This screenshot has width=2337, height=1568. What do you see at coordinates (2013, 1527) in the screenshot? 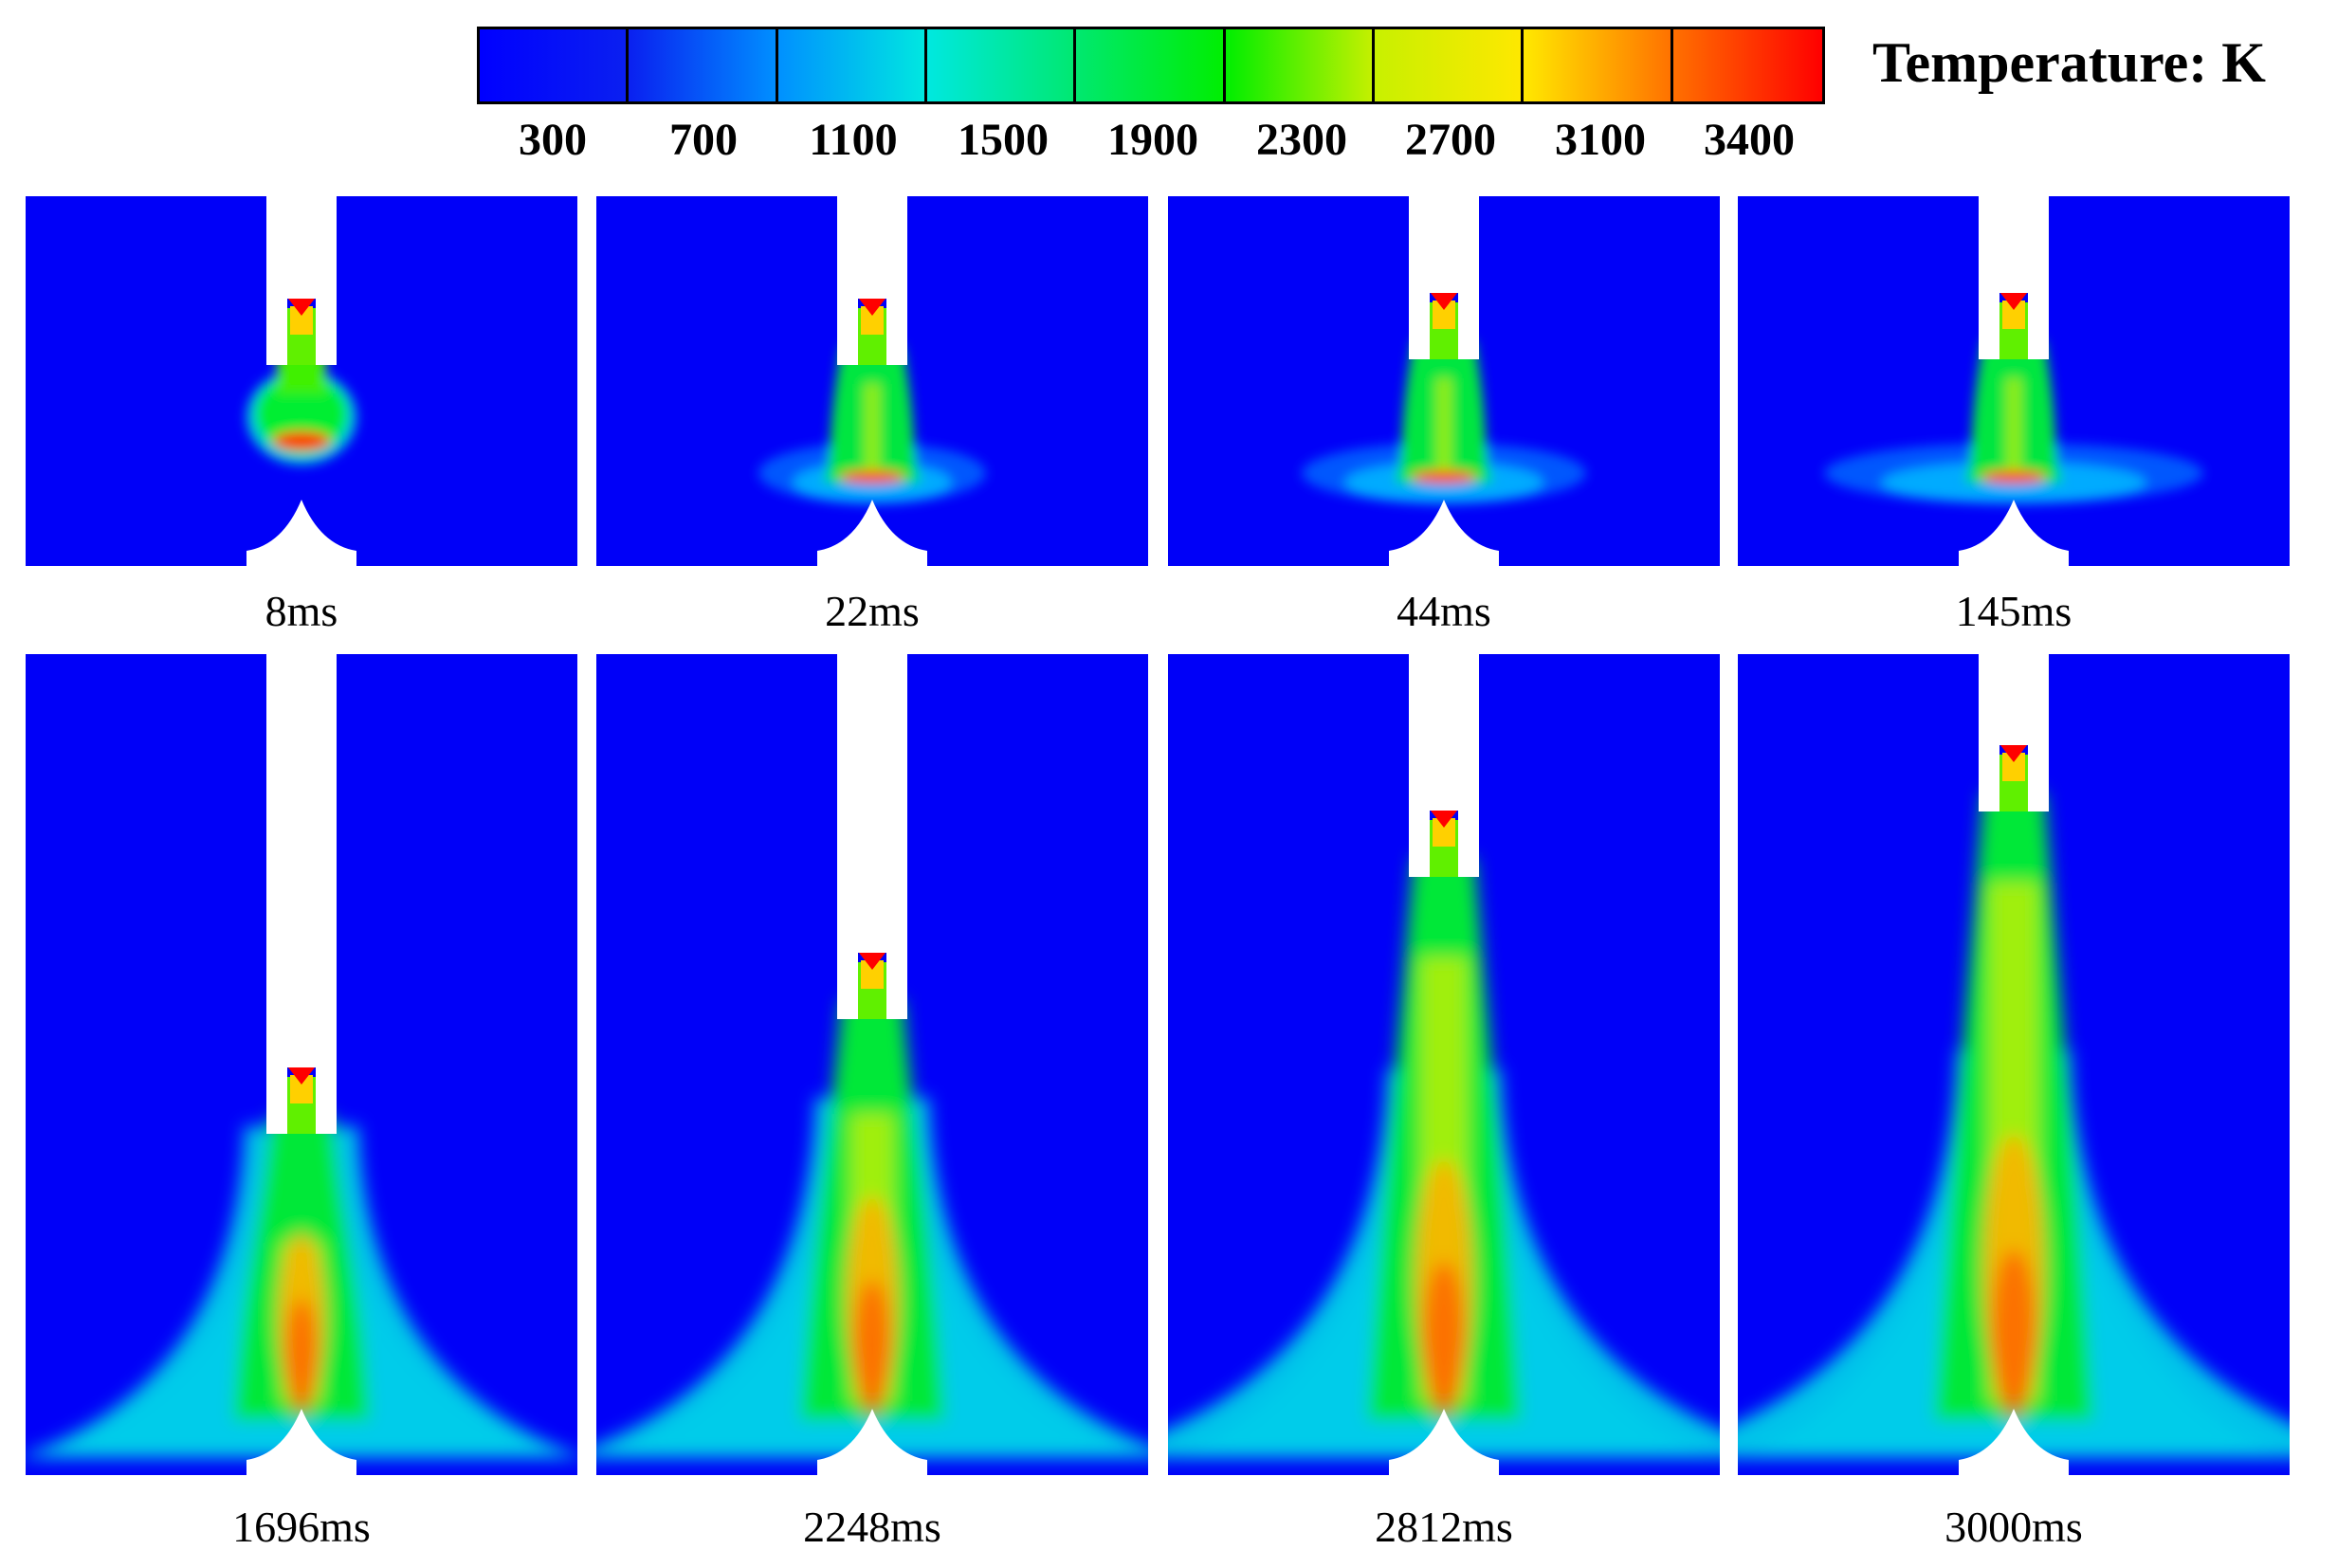
I see `time-label: 3000ms` at bounding box center [2013, 1527].